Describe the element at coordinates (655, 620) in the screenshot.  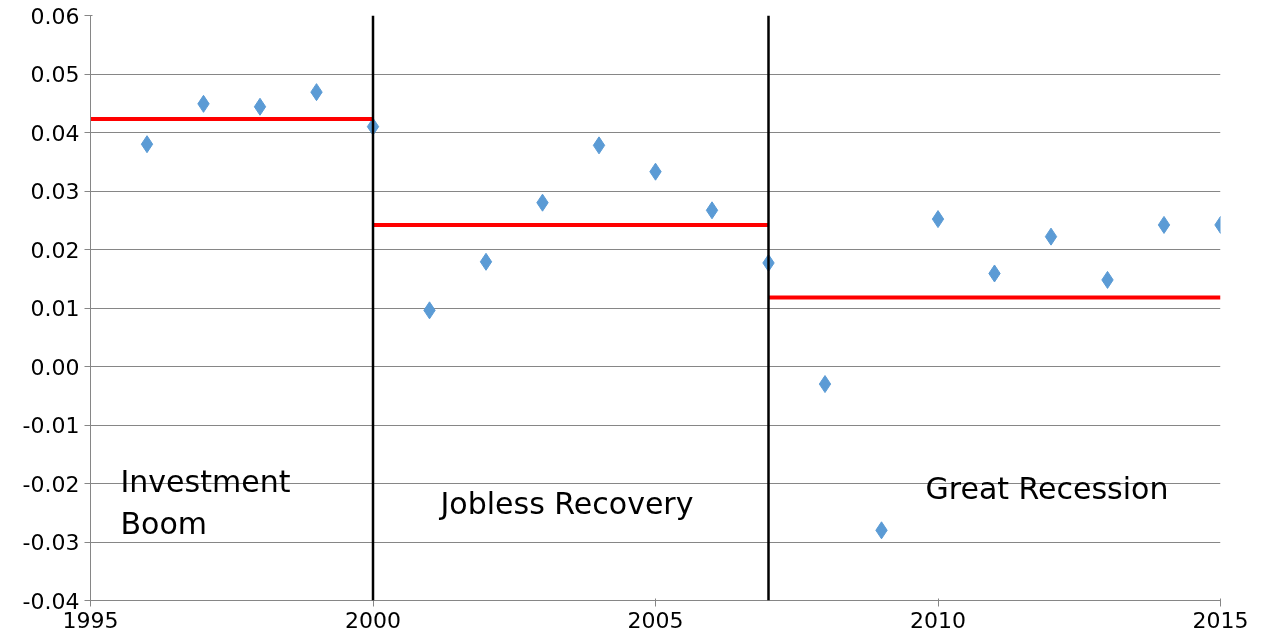
I see `x-tick-label: 2005` at that location.